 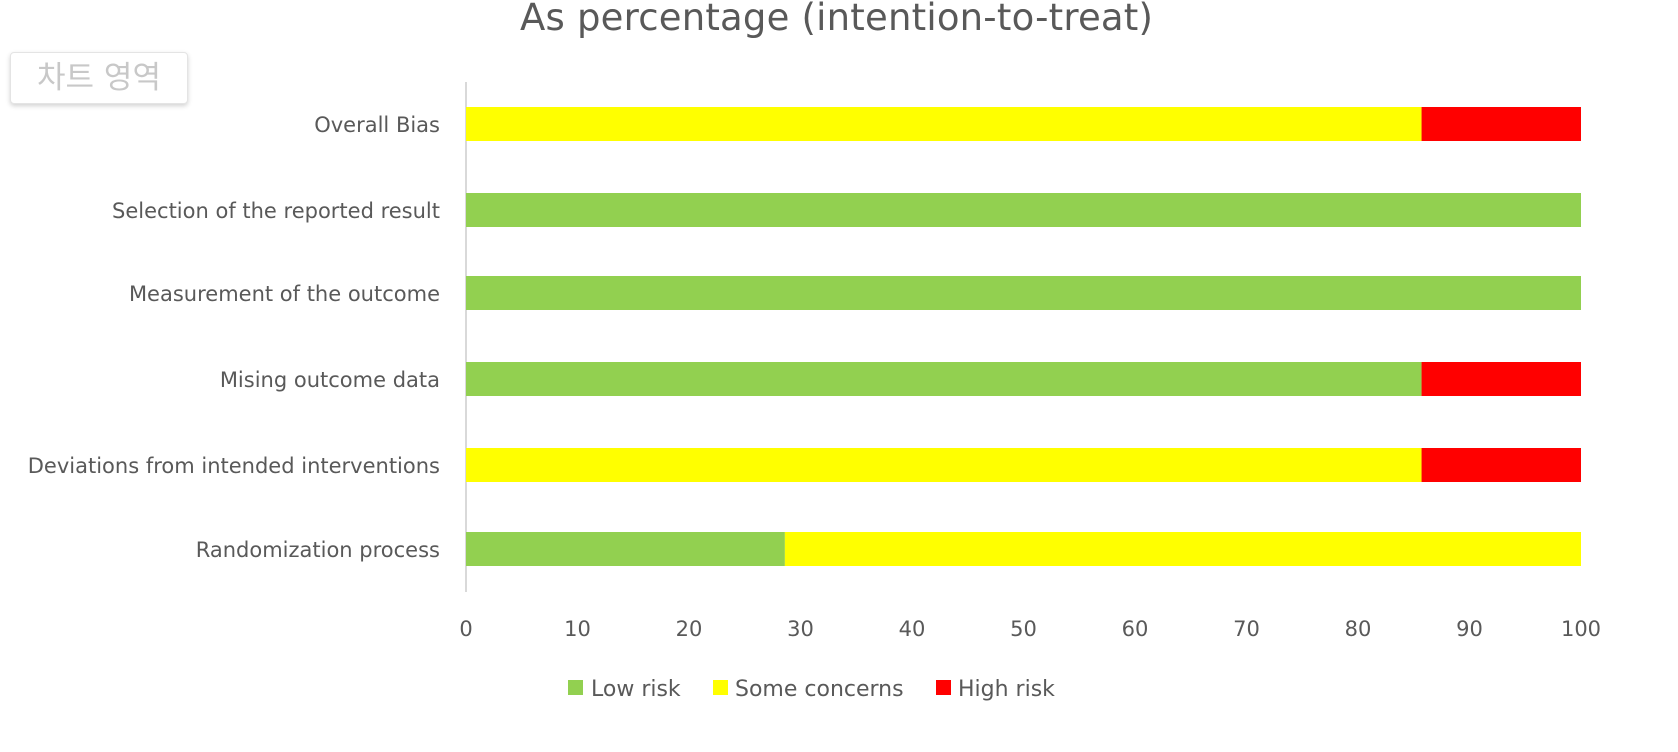 What do you see at coordinates (318, 550) in the screenshot?
I see `category-label-randomization-process: Randomization process` at bounding box center [318, 550].